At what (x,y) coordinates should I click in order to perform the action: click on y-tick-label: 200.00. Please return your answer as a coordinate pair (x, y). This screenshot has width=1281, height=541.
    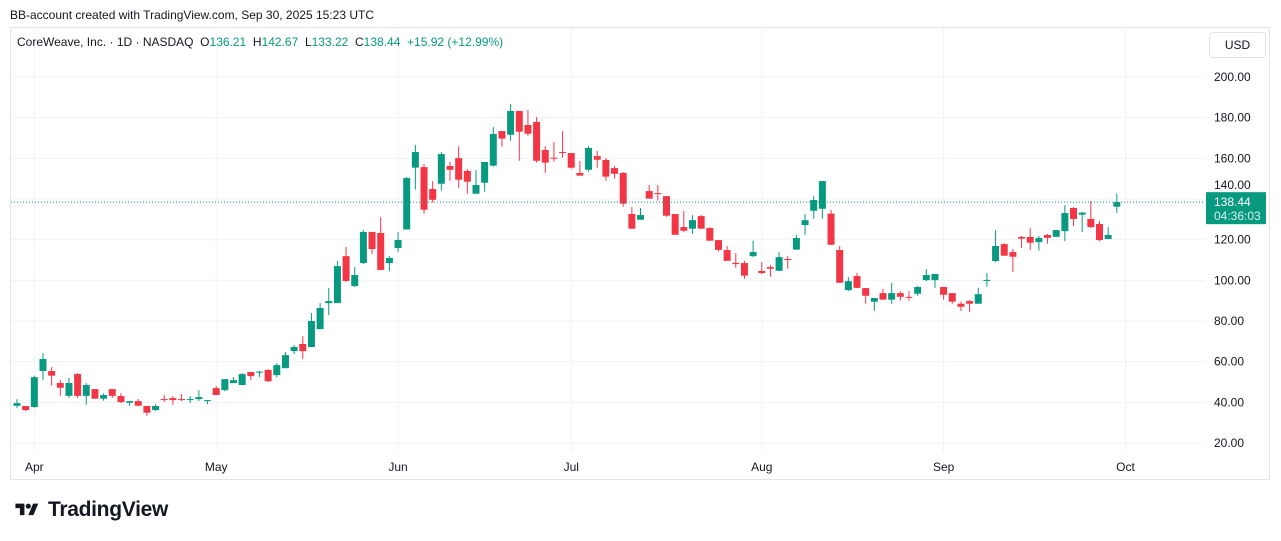
    Looking at the image, I should click on (1232, 77).